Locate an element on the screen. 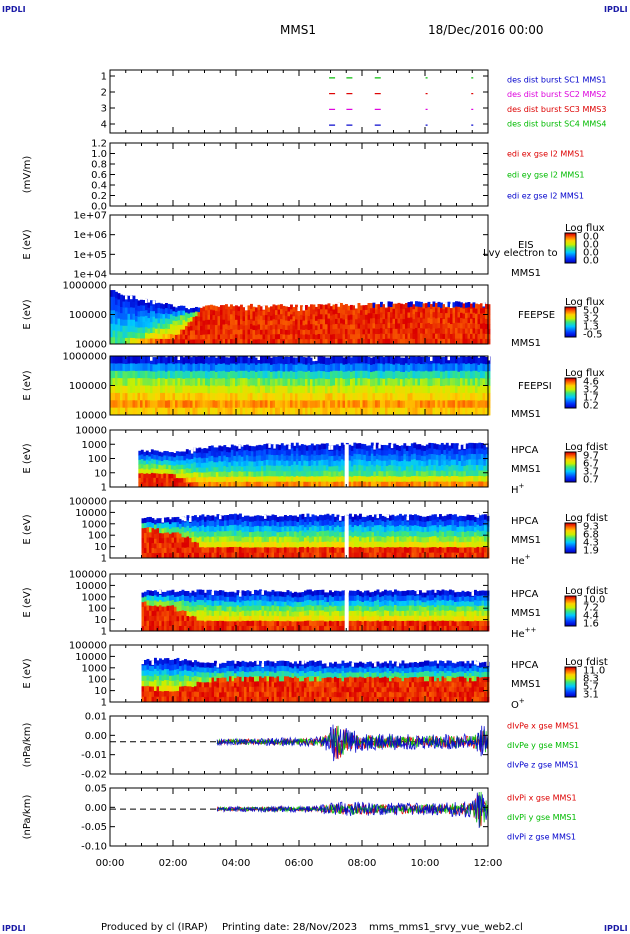  feepse-colorbar-tick: 3.2 is located at coordinates (591, 319).